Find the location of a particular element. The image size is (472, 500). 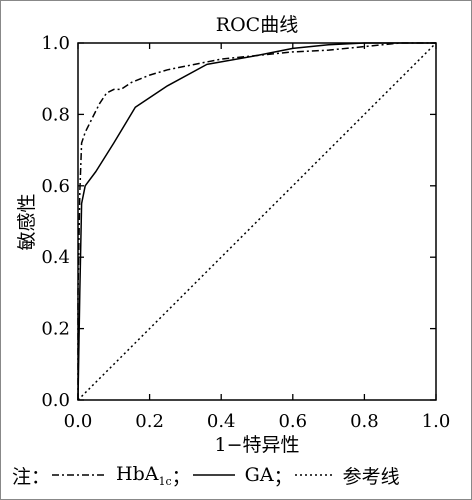

x-tick-label: 0.8 is located at coordinates (364, 421).